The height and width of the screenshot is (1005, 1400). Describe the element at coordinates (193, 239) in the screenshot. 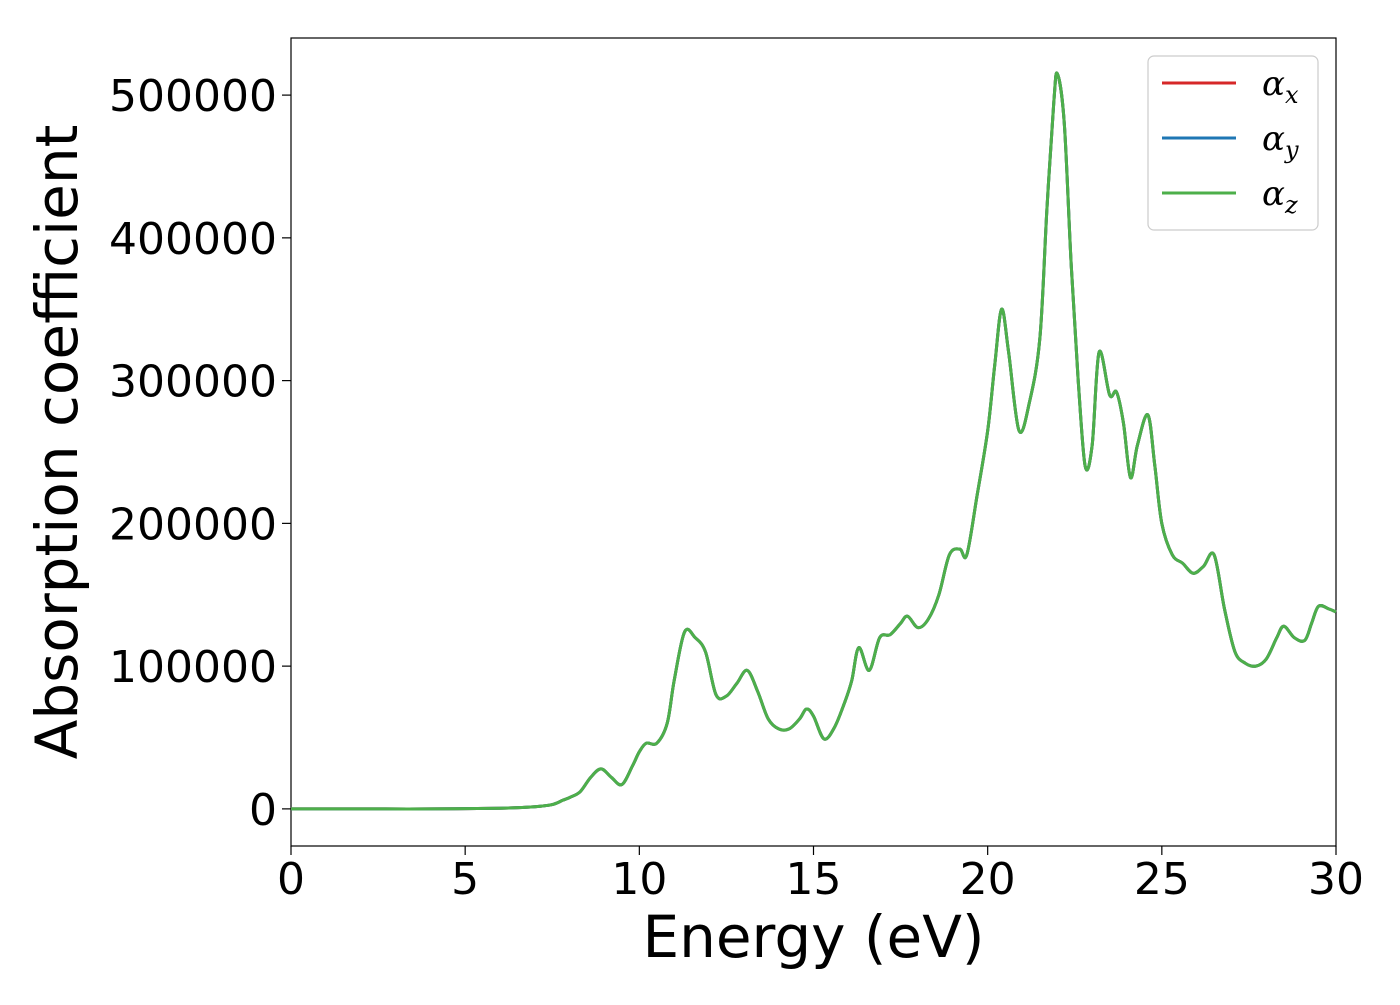

I see `y-tick-label-4: 400000` at that location.